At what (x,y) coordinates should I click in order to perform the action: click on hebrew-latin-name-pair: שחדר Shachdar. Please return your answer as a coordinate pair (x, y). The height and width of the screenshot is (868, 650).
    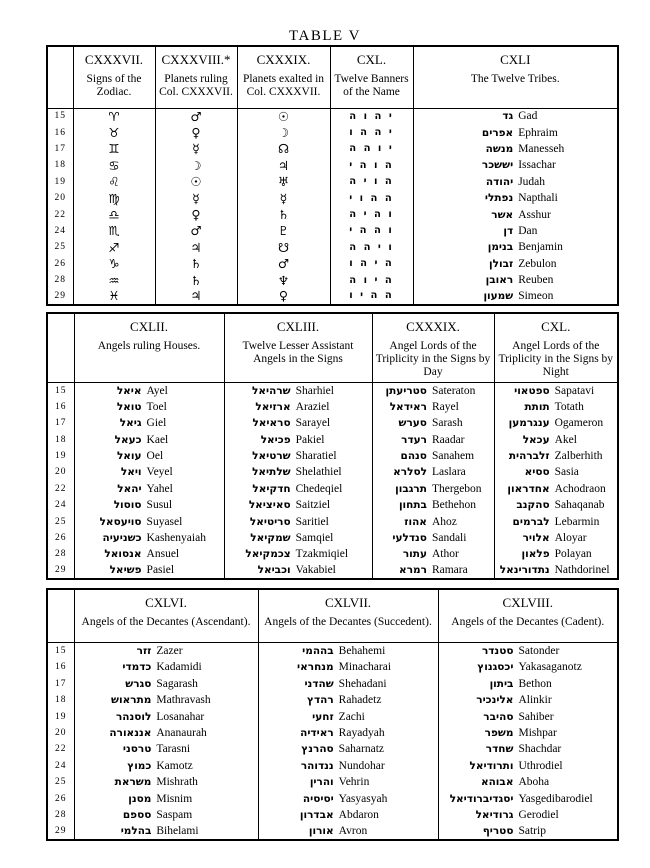
    Looking at the image, I should click on (528, 749).